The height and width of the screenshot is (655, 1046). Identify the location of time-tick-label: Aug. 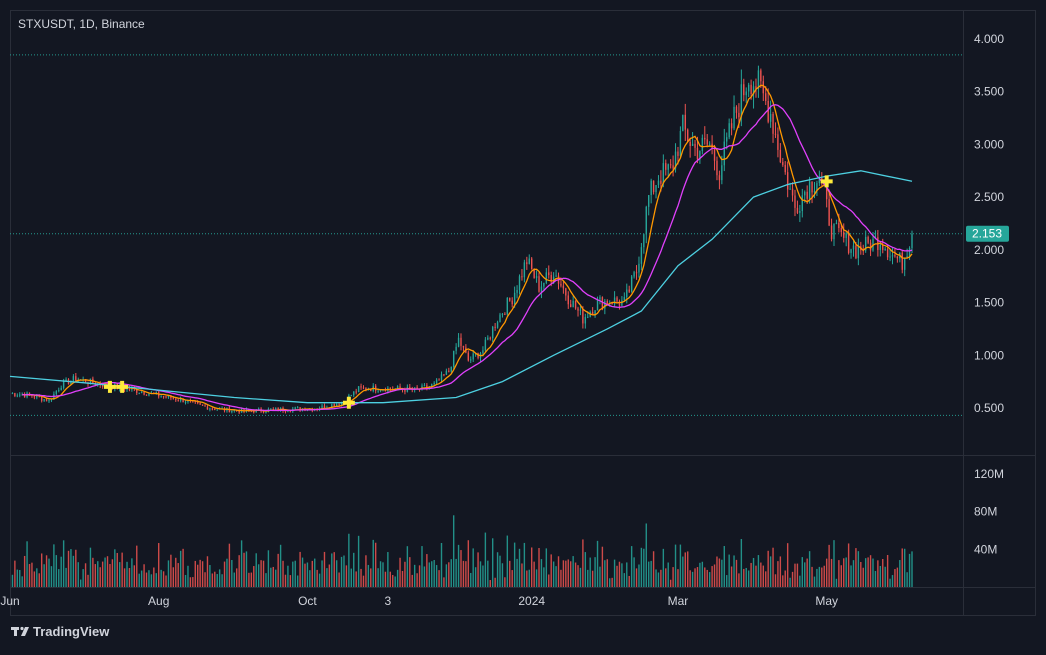
(158, 601).